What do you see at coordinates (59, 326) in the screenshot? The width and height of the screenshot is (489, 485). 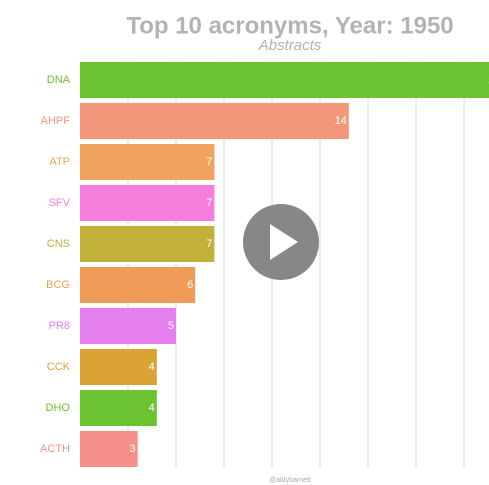 I see `y-tick-label: PR8` at bounding box center [59, 326].